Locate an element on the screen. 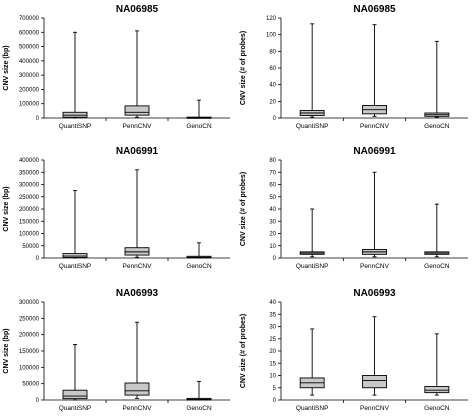 This screenshot has width=474, height=417. y-tick-label: 5 is located at coordinates (275, 389).